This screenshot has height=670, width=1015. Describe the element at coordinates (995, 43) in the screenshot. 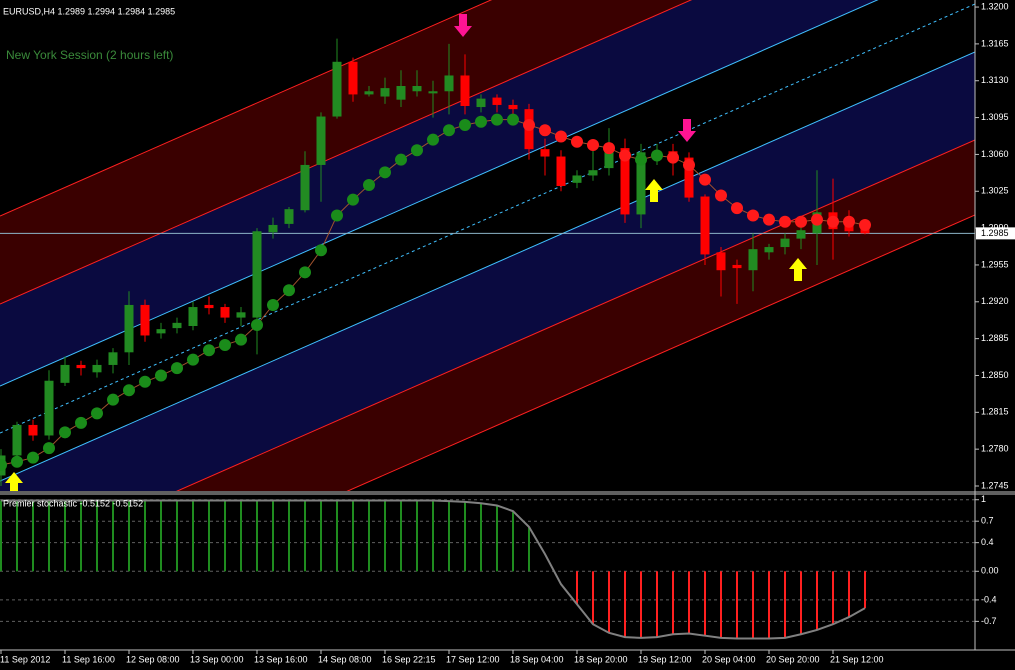

I see `y-tick-label: 1.3165` at that location.